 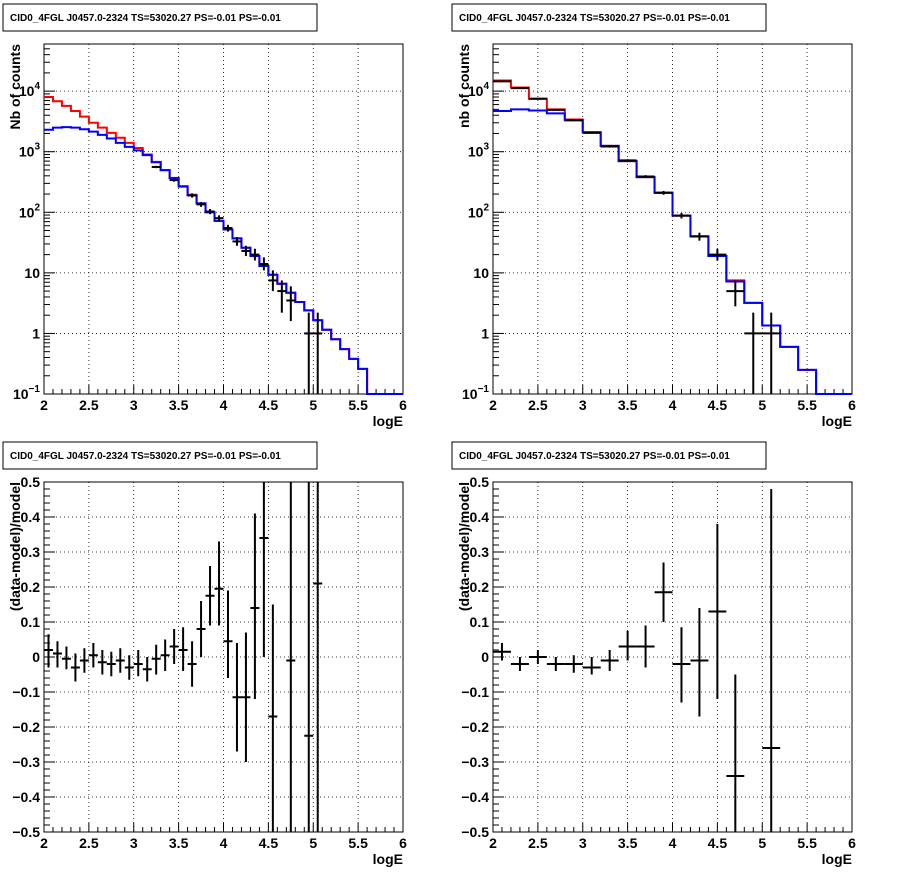 What do you see at coordinates (486, 147) in the screenshot?
I see `y-tick-exponent: 3` at bounding box center [486, 147].